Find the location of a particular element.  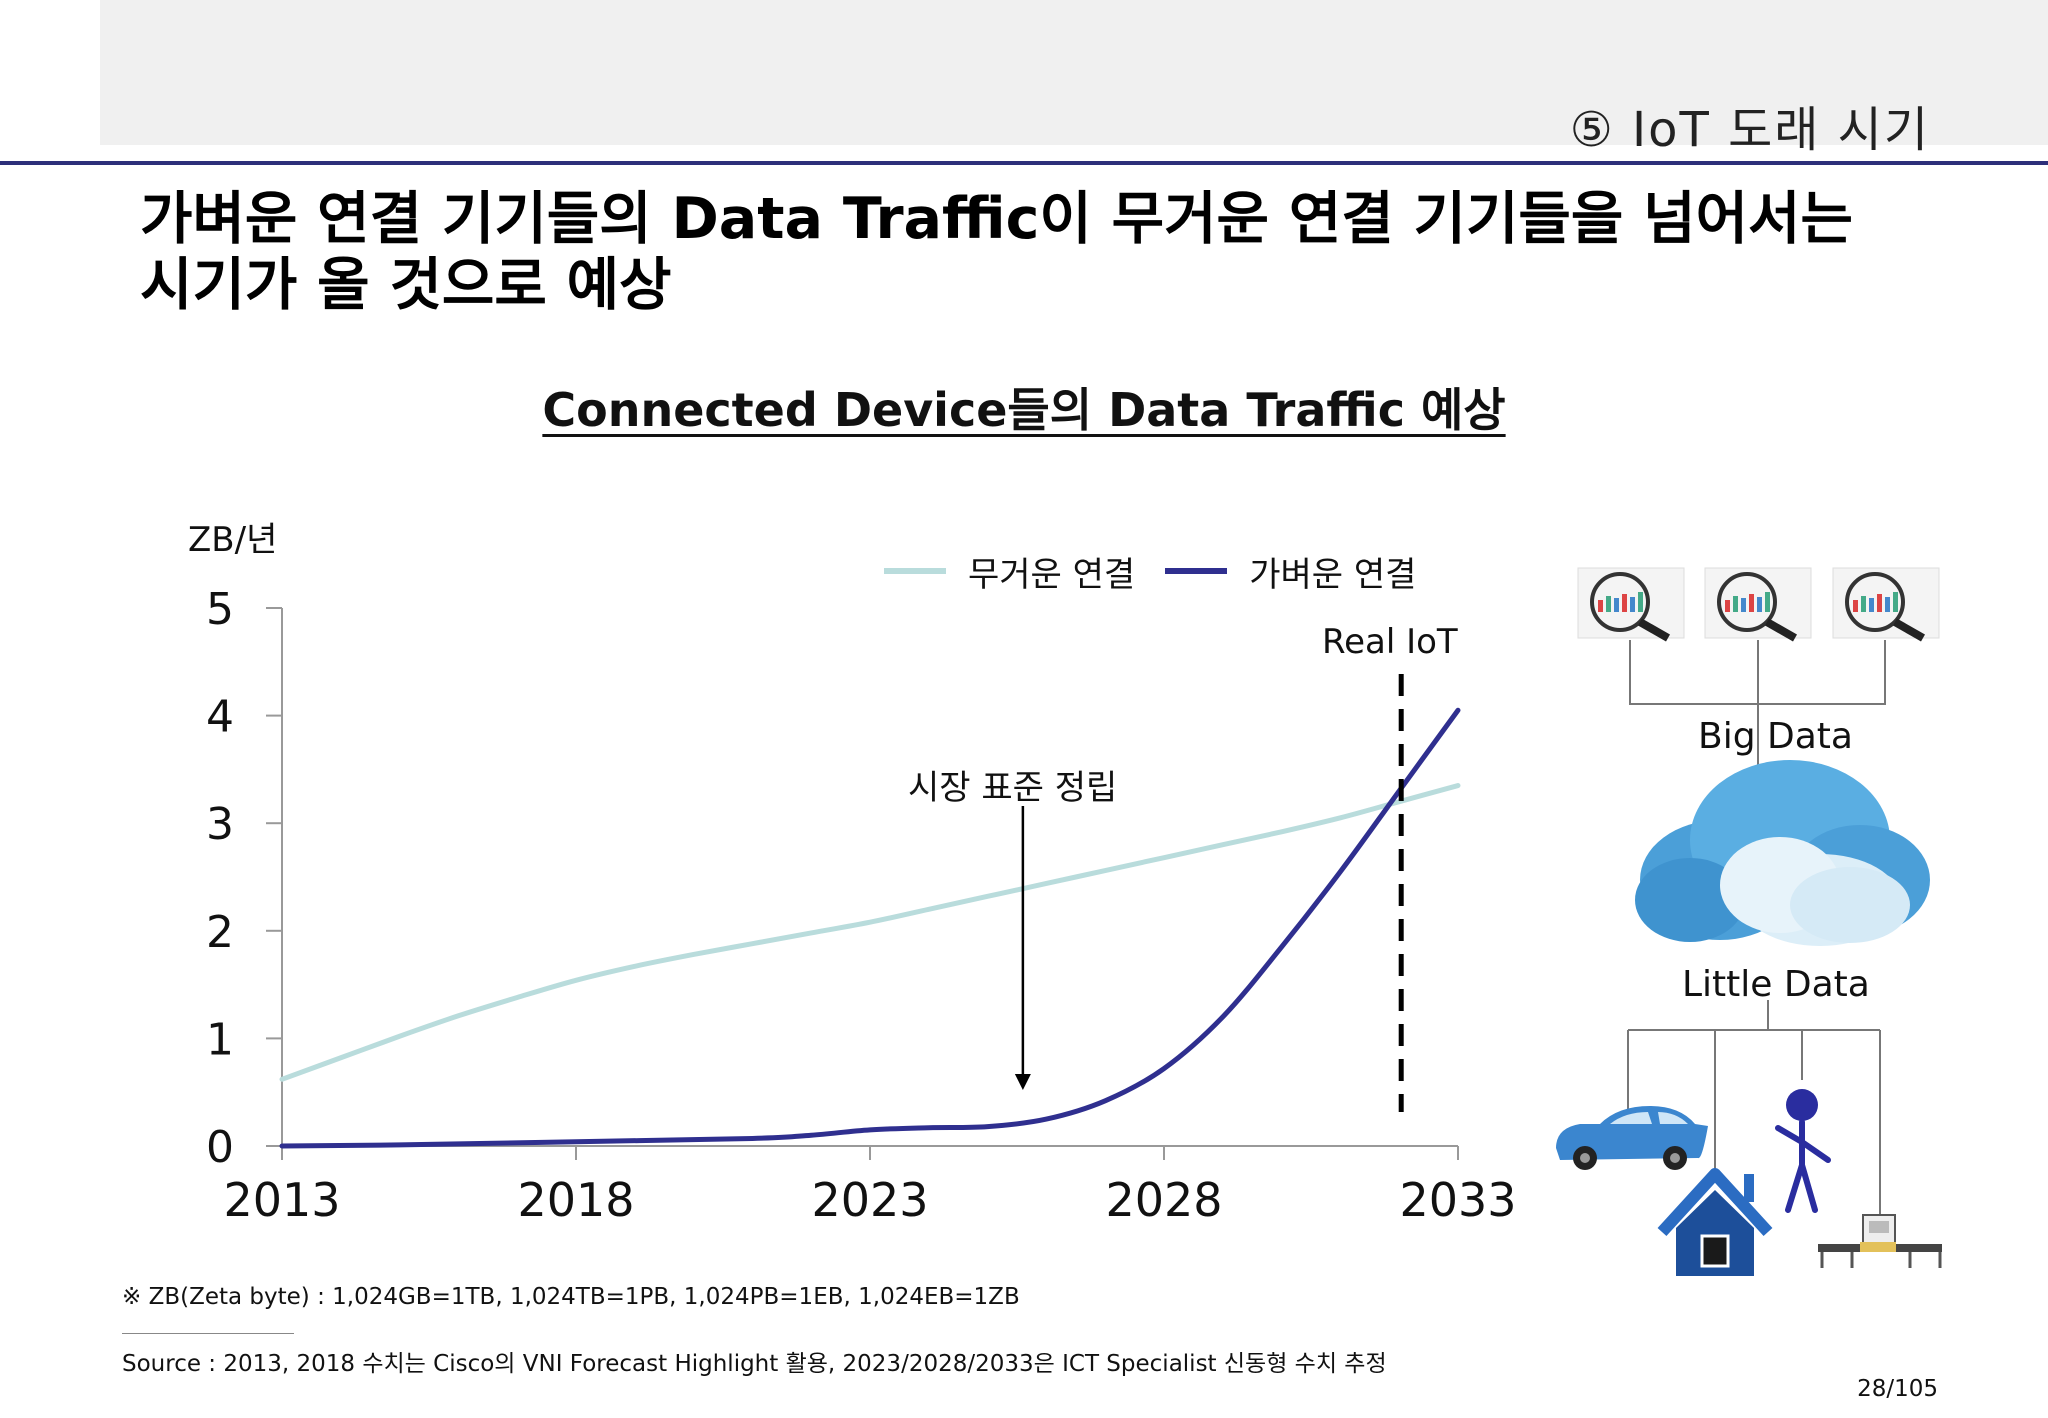

side-illustration is located at coordinates (1749, 921).